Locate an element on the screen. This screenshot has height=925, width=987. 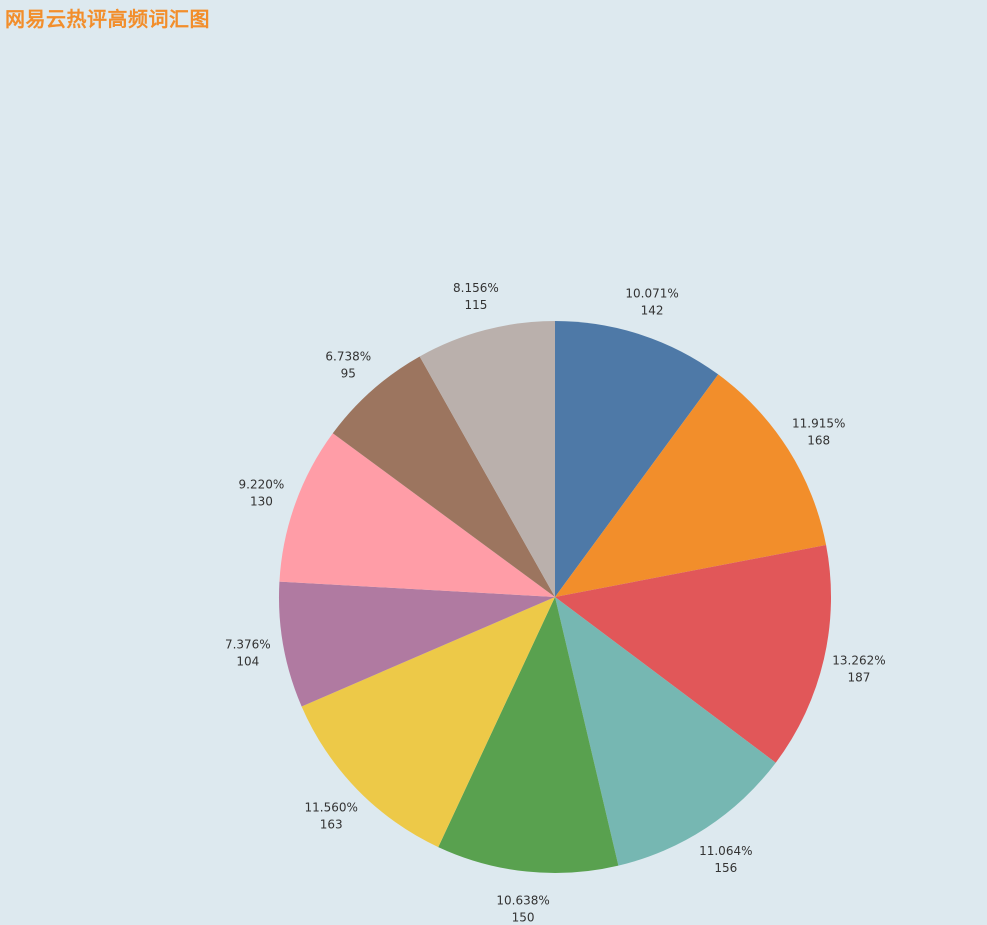
slice-value-label-3: 156 is located at coordinates (725, 868).